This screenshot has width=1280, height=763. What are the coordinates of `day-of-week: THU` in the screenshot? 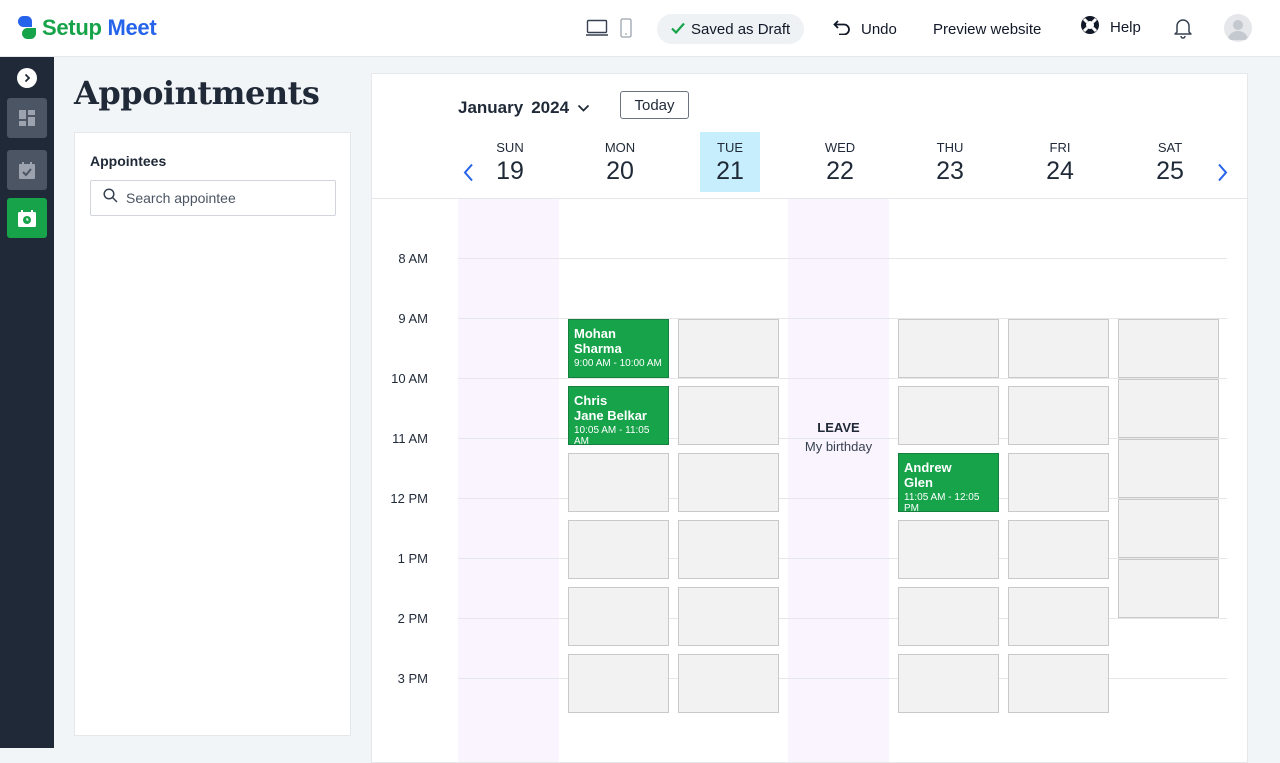 It's located at (950, 147).